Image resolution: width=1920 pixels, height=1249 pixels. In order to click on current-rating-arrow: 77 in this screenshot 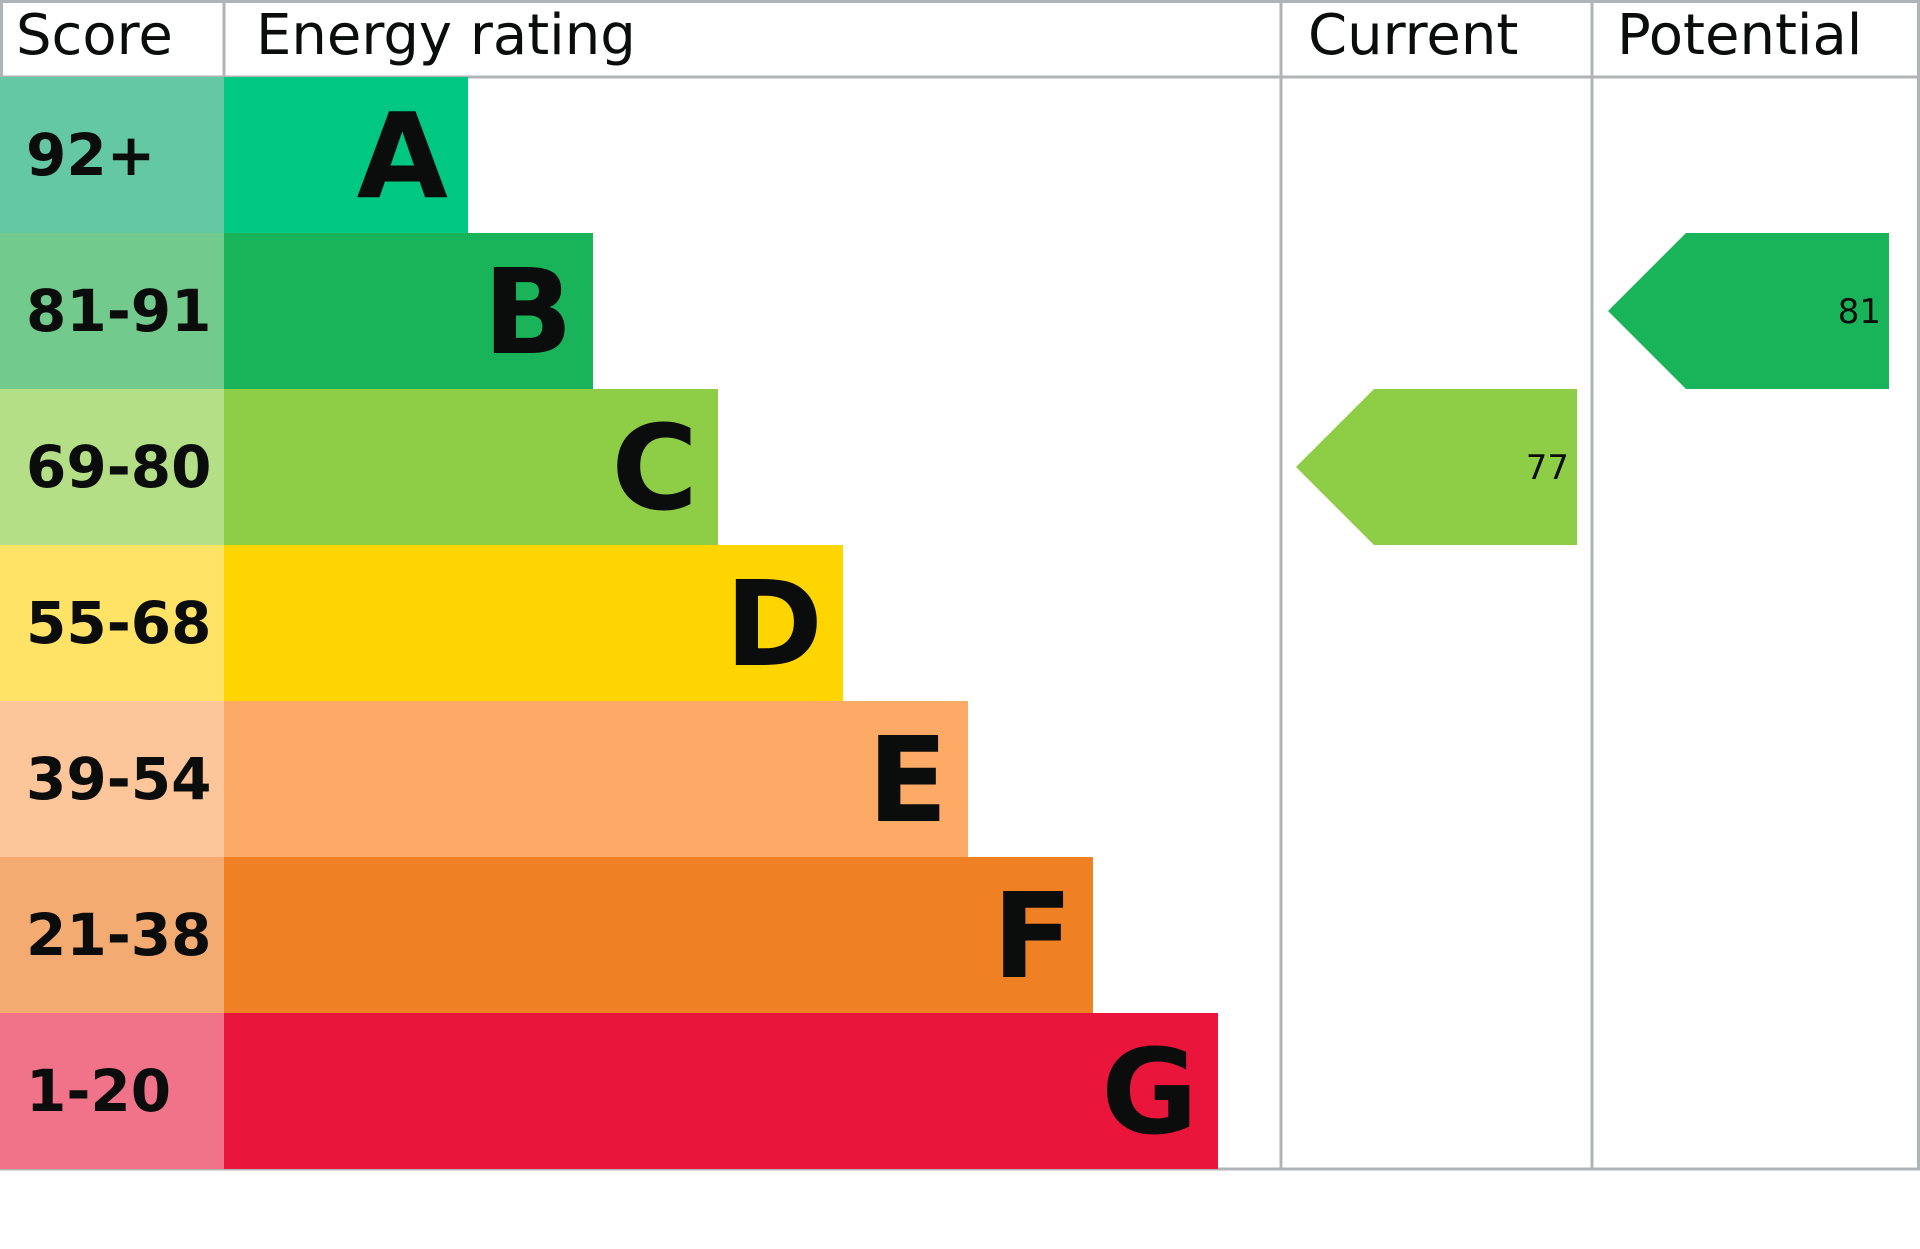, I will do `click(1436, 467)`.